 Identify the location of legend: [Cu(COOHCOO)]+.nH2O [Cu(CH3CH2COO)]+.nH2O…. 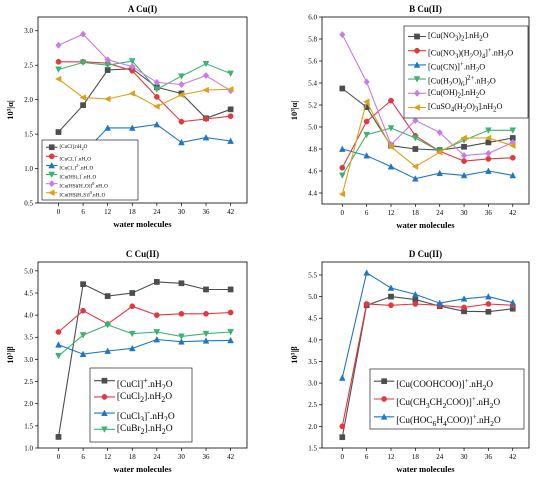
(447, 399).